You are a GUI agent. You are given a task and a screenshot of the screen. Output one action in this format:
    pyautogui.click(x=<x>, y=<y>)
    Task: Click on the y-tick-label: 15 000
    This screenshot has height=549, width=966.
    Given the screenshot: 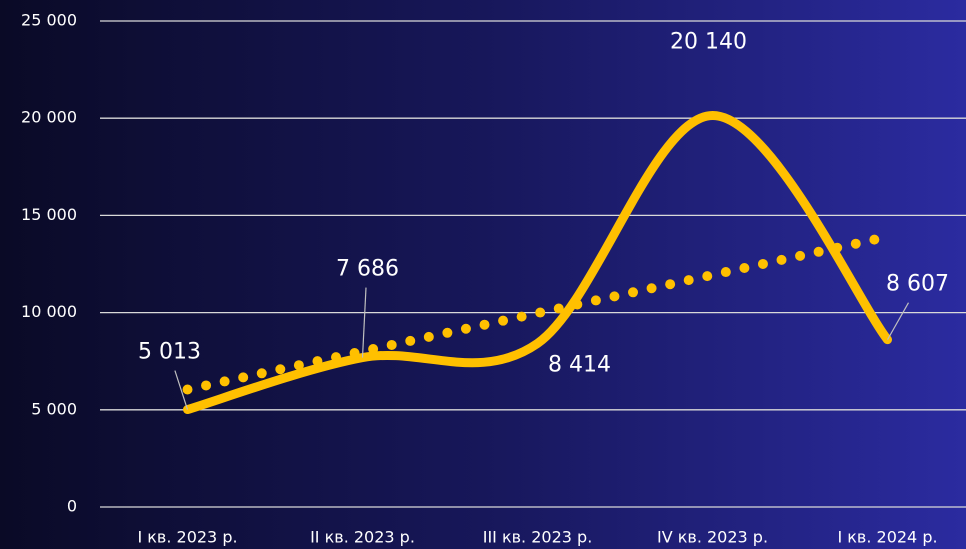 What is the action you would take?
    pyautogui.click(x=49, y=214)
    